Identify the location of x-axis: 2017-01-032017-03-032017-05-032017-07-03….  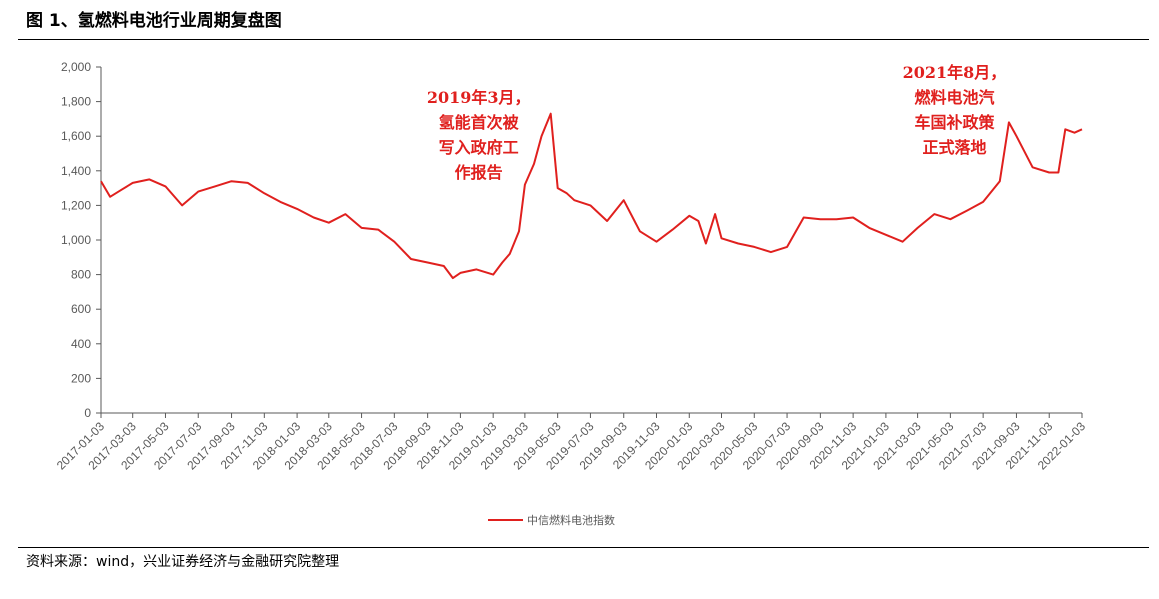
(571, 442).